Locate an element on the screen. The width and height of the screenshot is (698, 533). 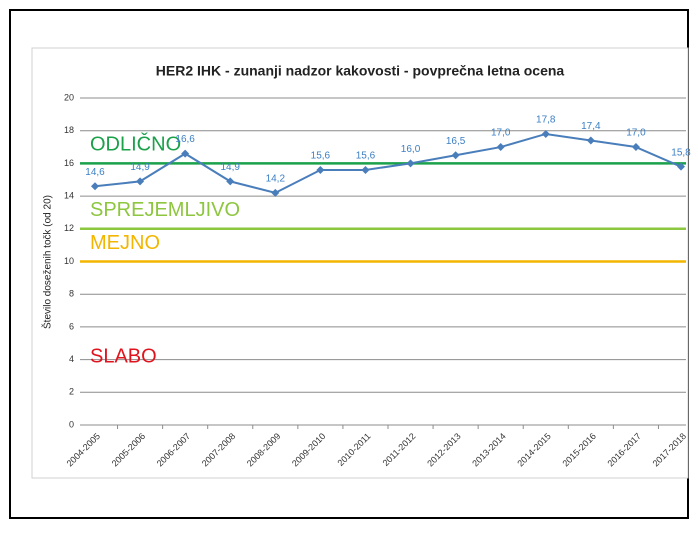
y-tick-label: 8 is located at coordinates (71, 294).